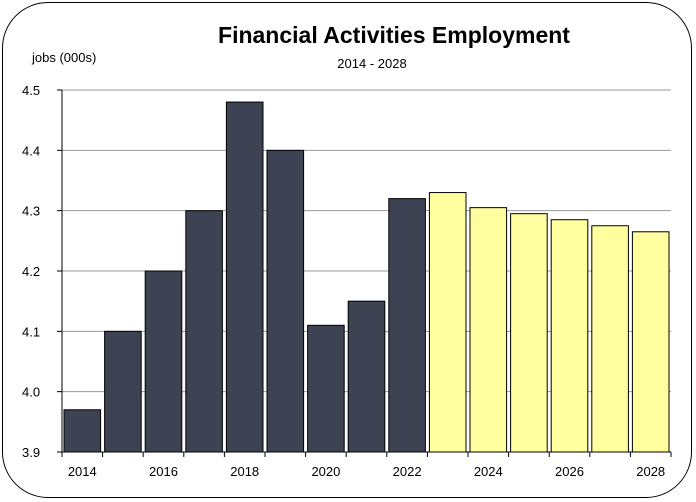 The width and height of the screenshot is (696, 502). Describe the element at coordinates (569, 336) in the screenshot. I see `bar-2026` at that location.